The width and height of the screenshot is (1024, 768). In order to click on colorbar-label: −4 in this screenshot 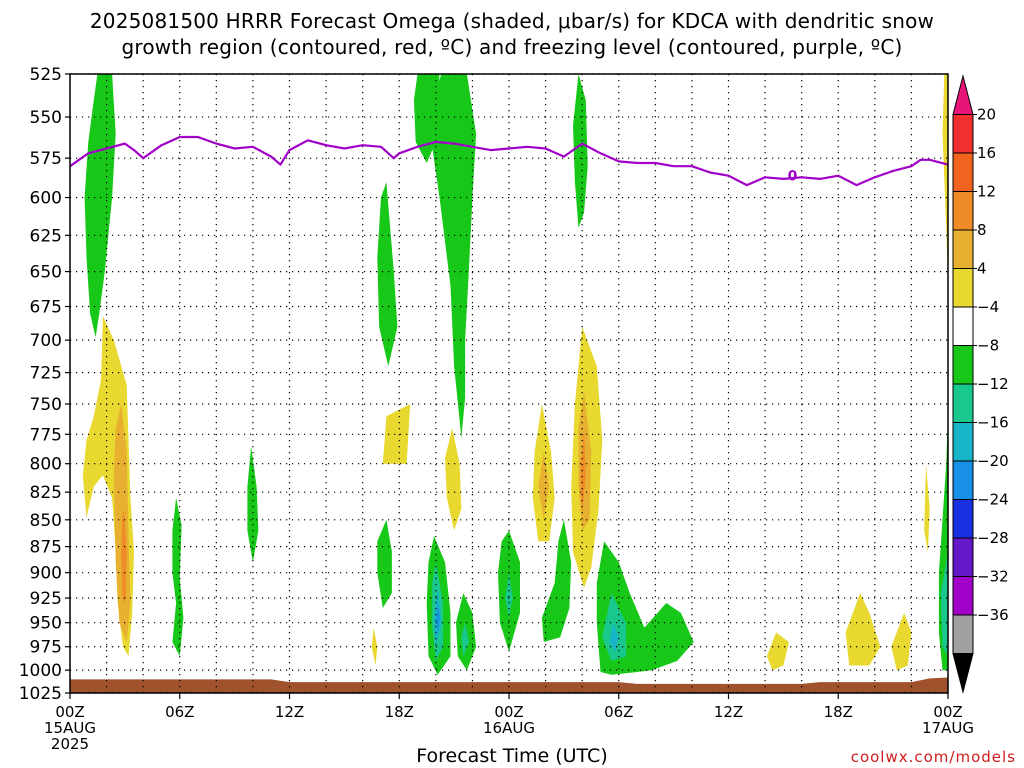, I will do `click(988, 307)`.